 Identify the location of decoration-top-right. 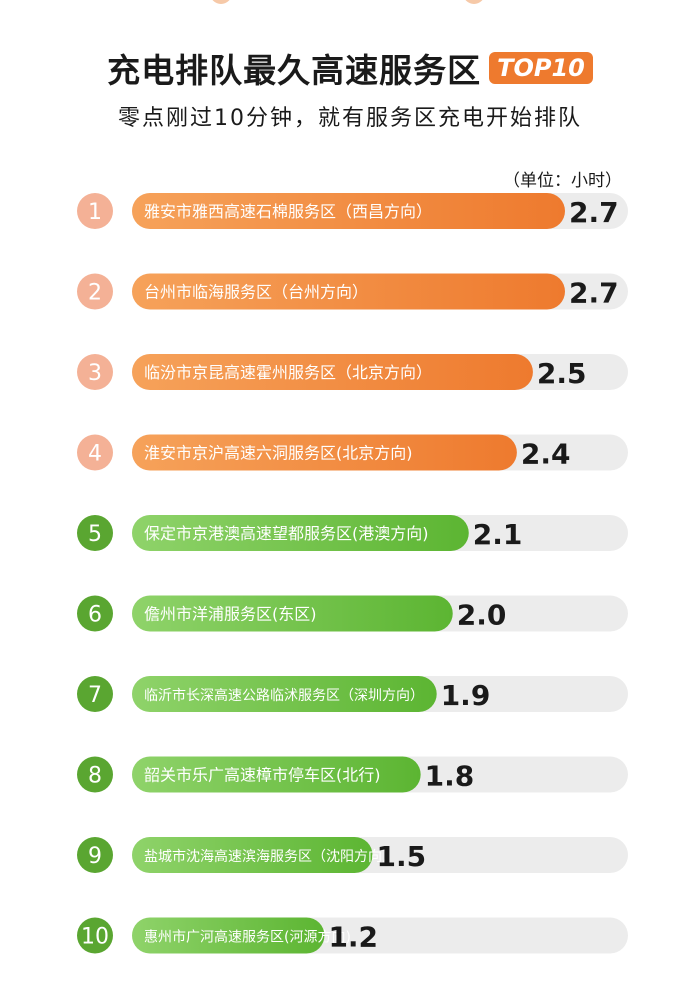
(474, 2).